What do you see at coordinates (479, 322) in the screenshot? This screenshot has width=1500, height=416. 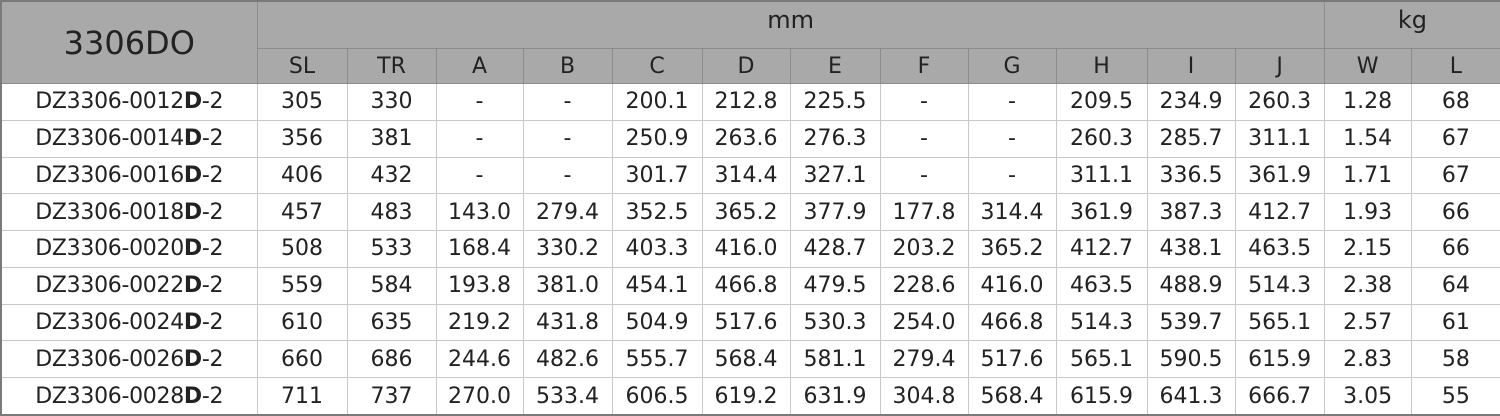 I see `cell-a: 219.2` at bounding box center [479, 322].